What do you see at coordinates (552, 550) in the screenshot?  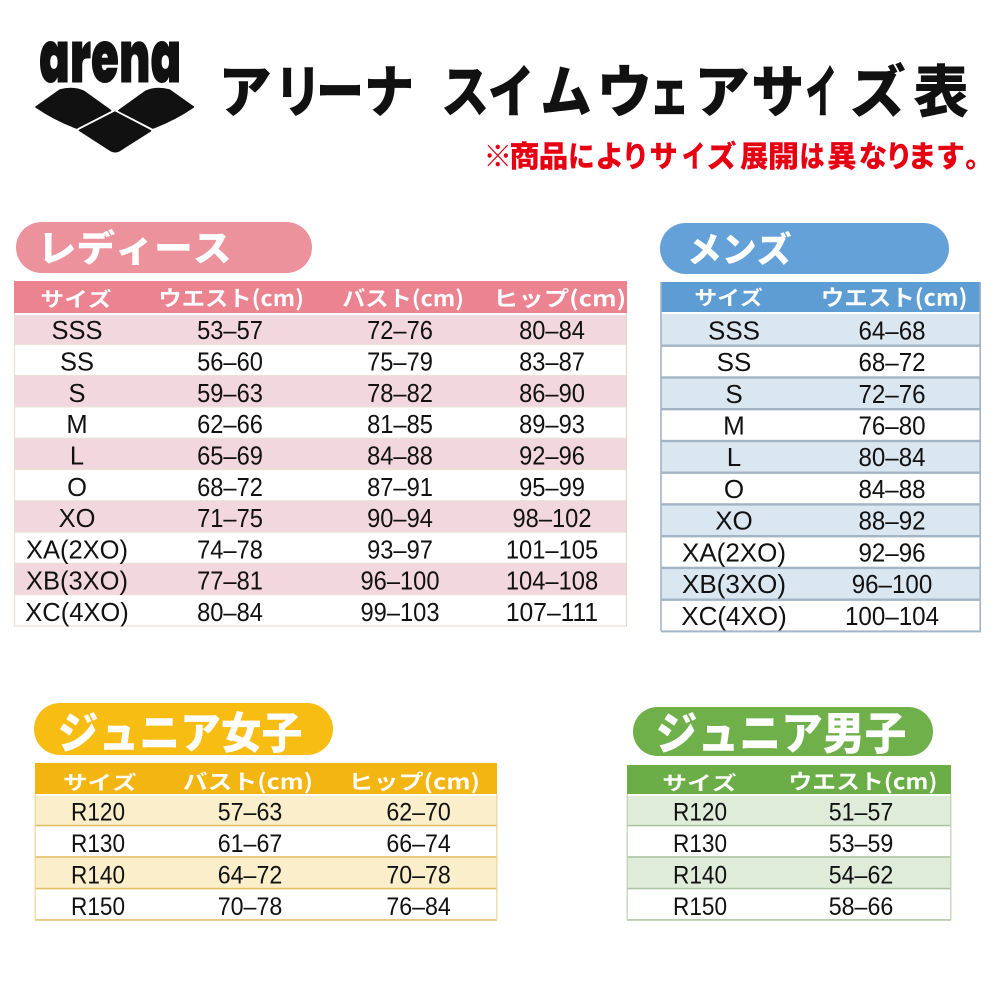 I see `svg-text: 101–105` at bounding box center [552, 550].